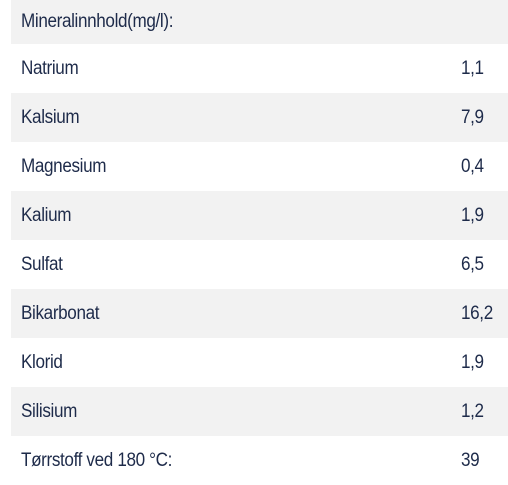  Describe the element at coordinates (50, 68) in the screenshot. I see `row-label: Natrium` at that location.